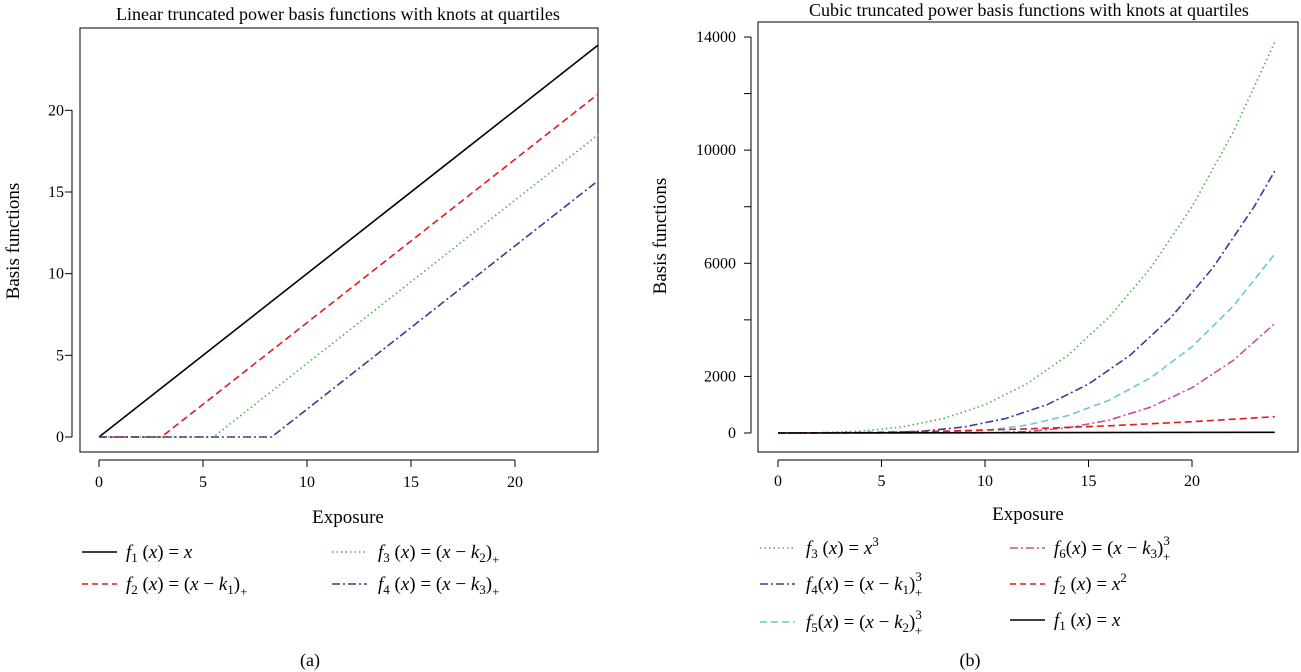 The height and width of the screenshot is (672, 1301). I want to click on panel-a-x-axis: 0 5 10 15 20, so click(309, 475).